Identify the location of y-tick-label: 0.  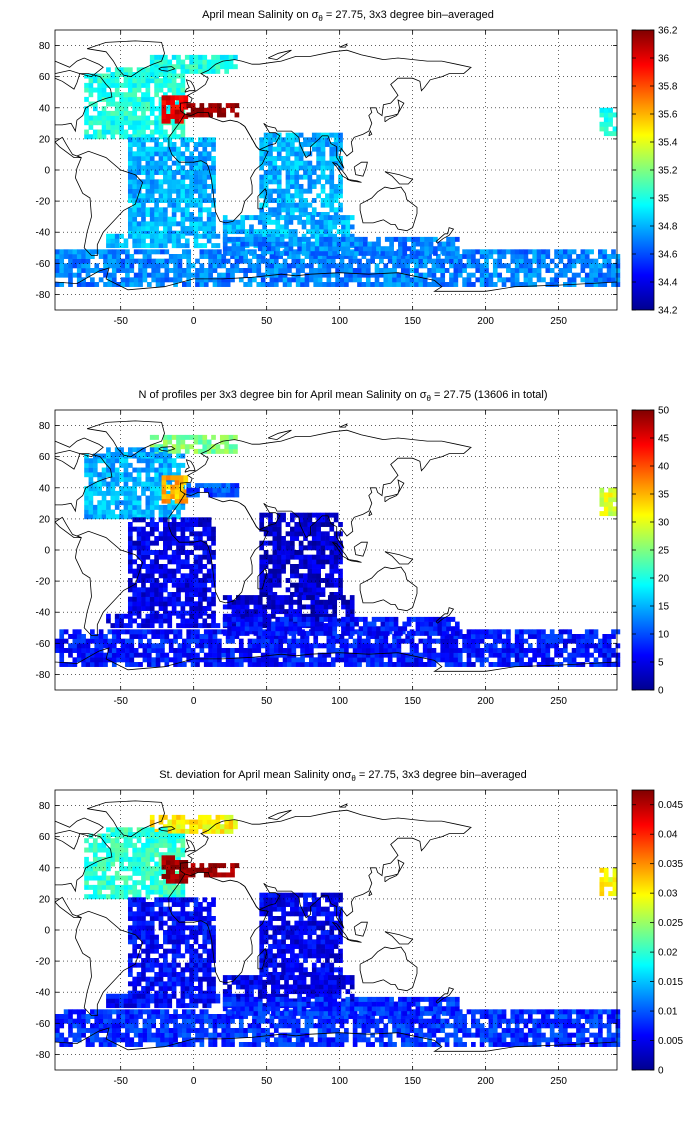
(47, 171).